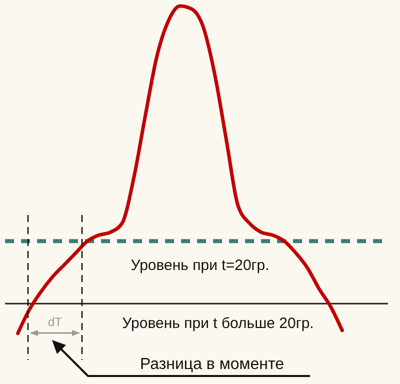 The height and width of the screenshot is (384, 400). I want to click on text: Разница в моменте, so click(212, 364).